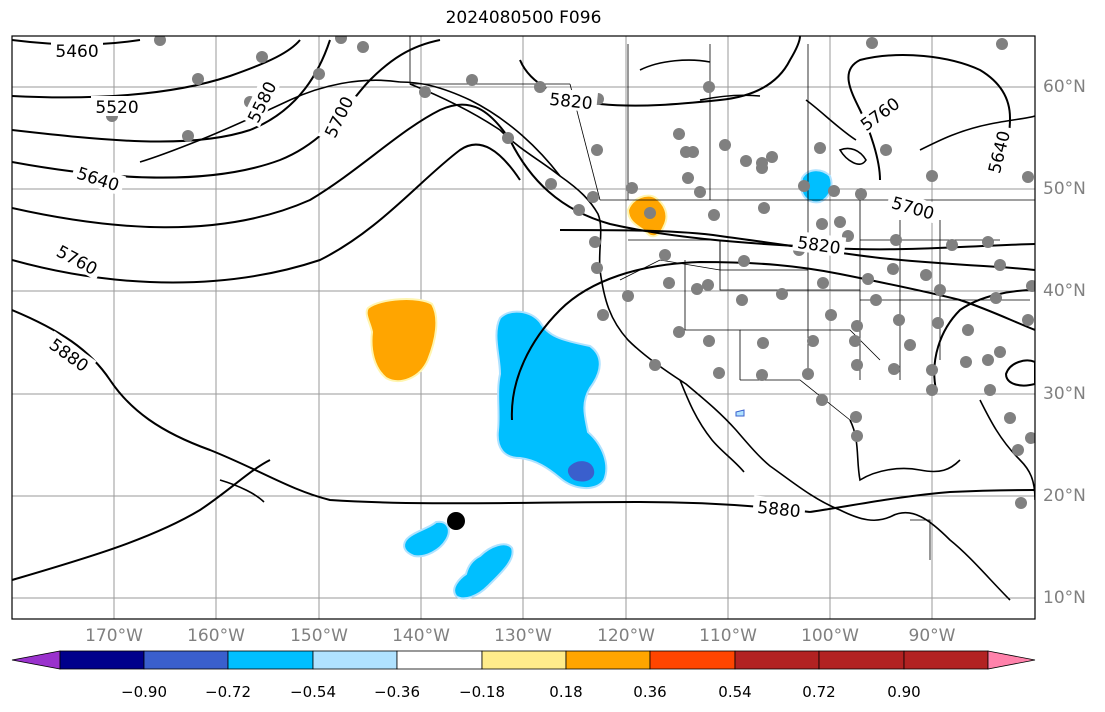 The height and width of the screenshot is (712, 1105). I want to click on colorbar, so click(523, 660).